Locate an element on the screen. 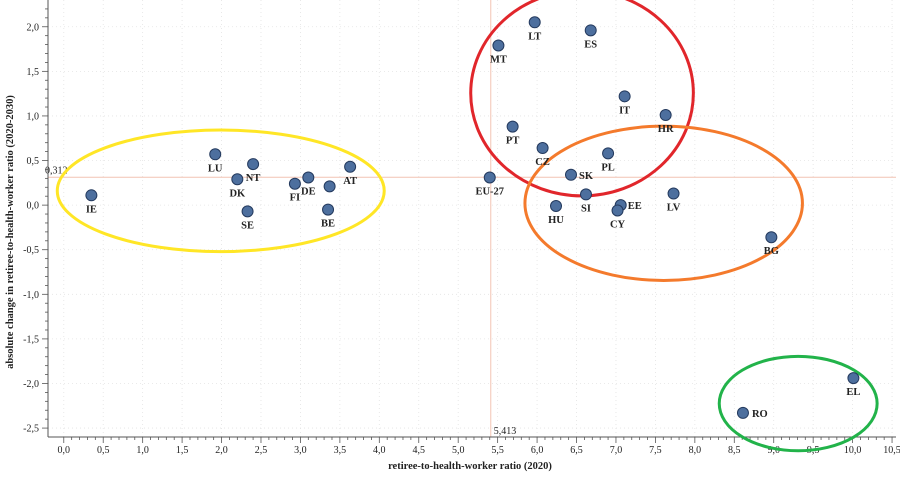 Image resolution: width=900 pixels, height=480 pixels. point-label: LU is located at coordinates (215, 168).